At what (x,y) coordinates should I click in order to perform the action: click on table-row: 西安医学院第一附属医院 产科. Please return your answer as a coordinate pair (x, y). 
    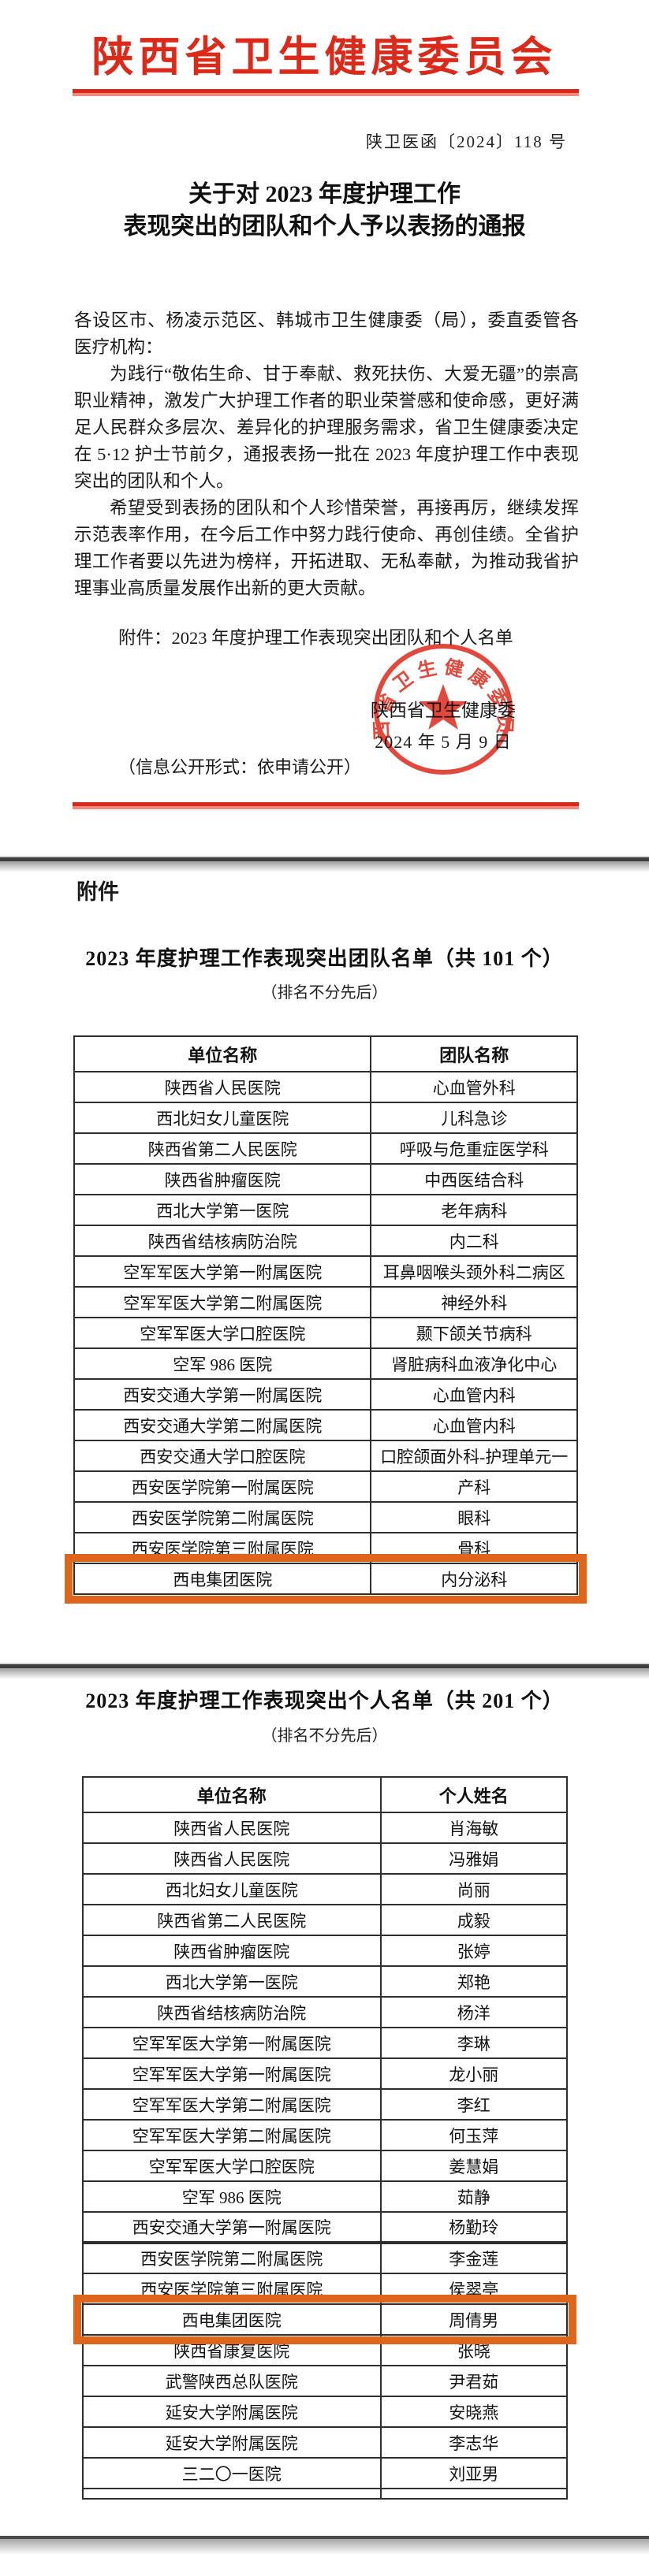
    Looking at the image, I should click on (325, 1486).